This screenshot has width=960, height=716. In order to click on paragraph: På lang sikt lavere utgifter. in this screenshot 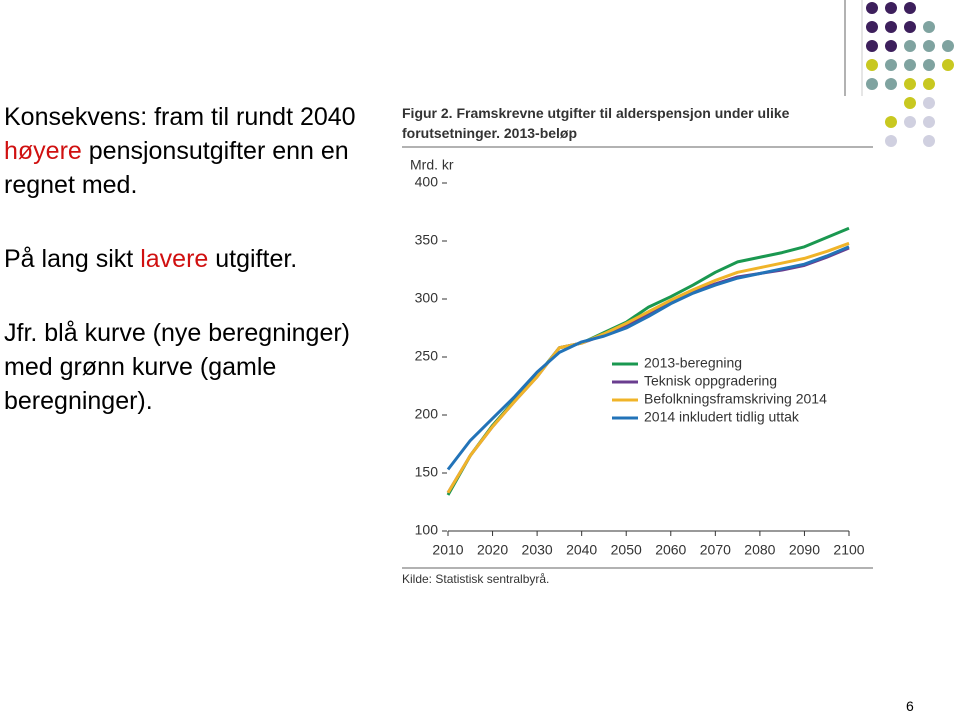, I will do `click(184, 259)`.